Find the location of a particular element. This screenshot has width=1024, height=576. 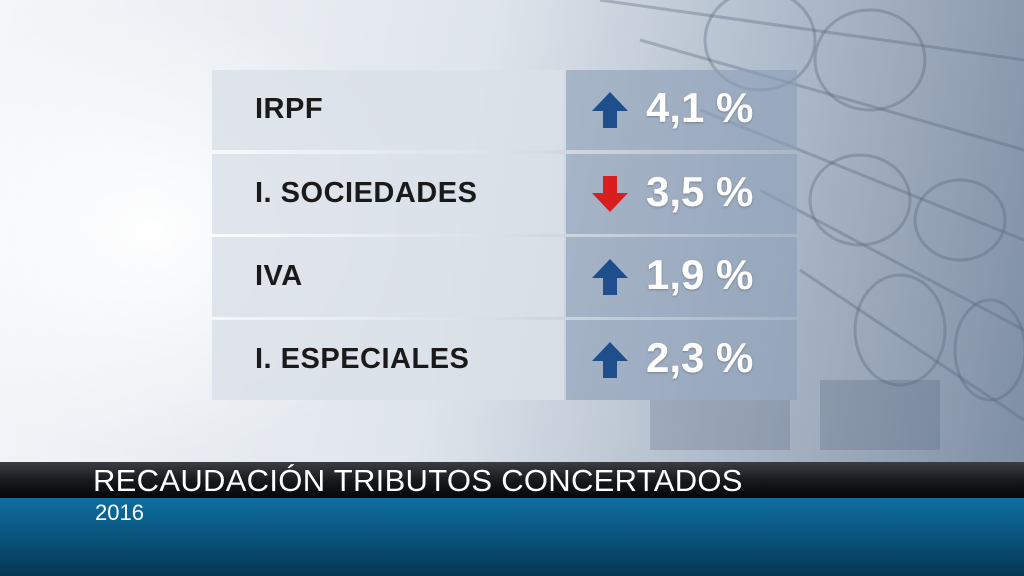

row-label: IRPF is located at coordinates (289, 109).